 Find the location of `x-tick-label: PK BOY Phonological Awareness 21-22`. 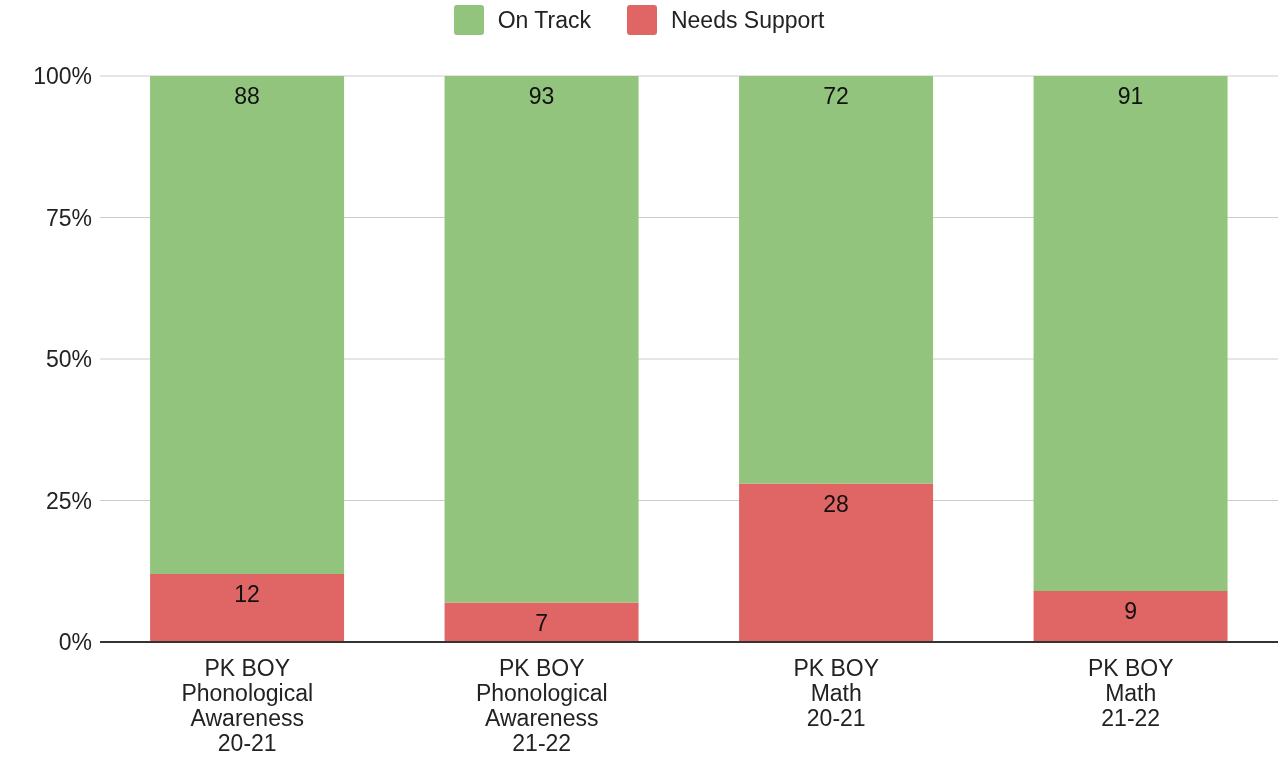

x-tick-label: PK BOY Phonological Awareness 21-22 is located at coordinates (541, 705).